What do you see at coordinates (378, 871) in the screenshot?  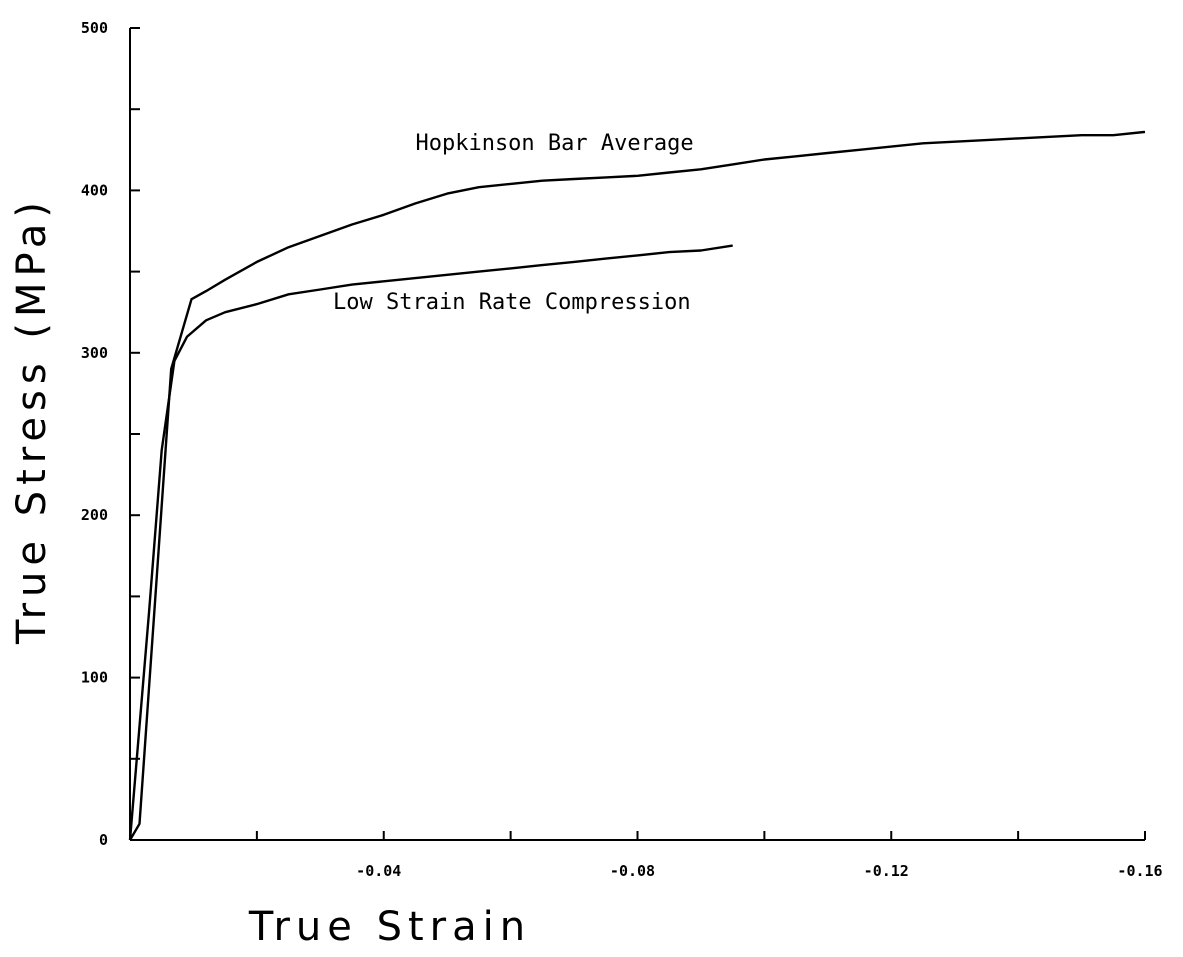 I see `x-tick-label: -0.04` at bounding box center [378, 871].